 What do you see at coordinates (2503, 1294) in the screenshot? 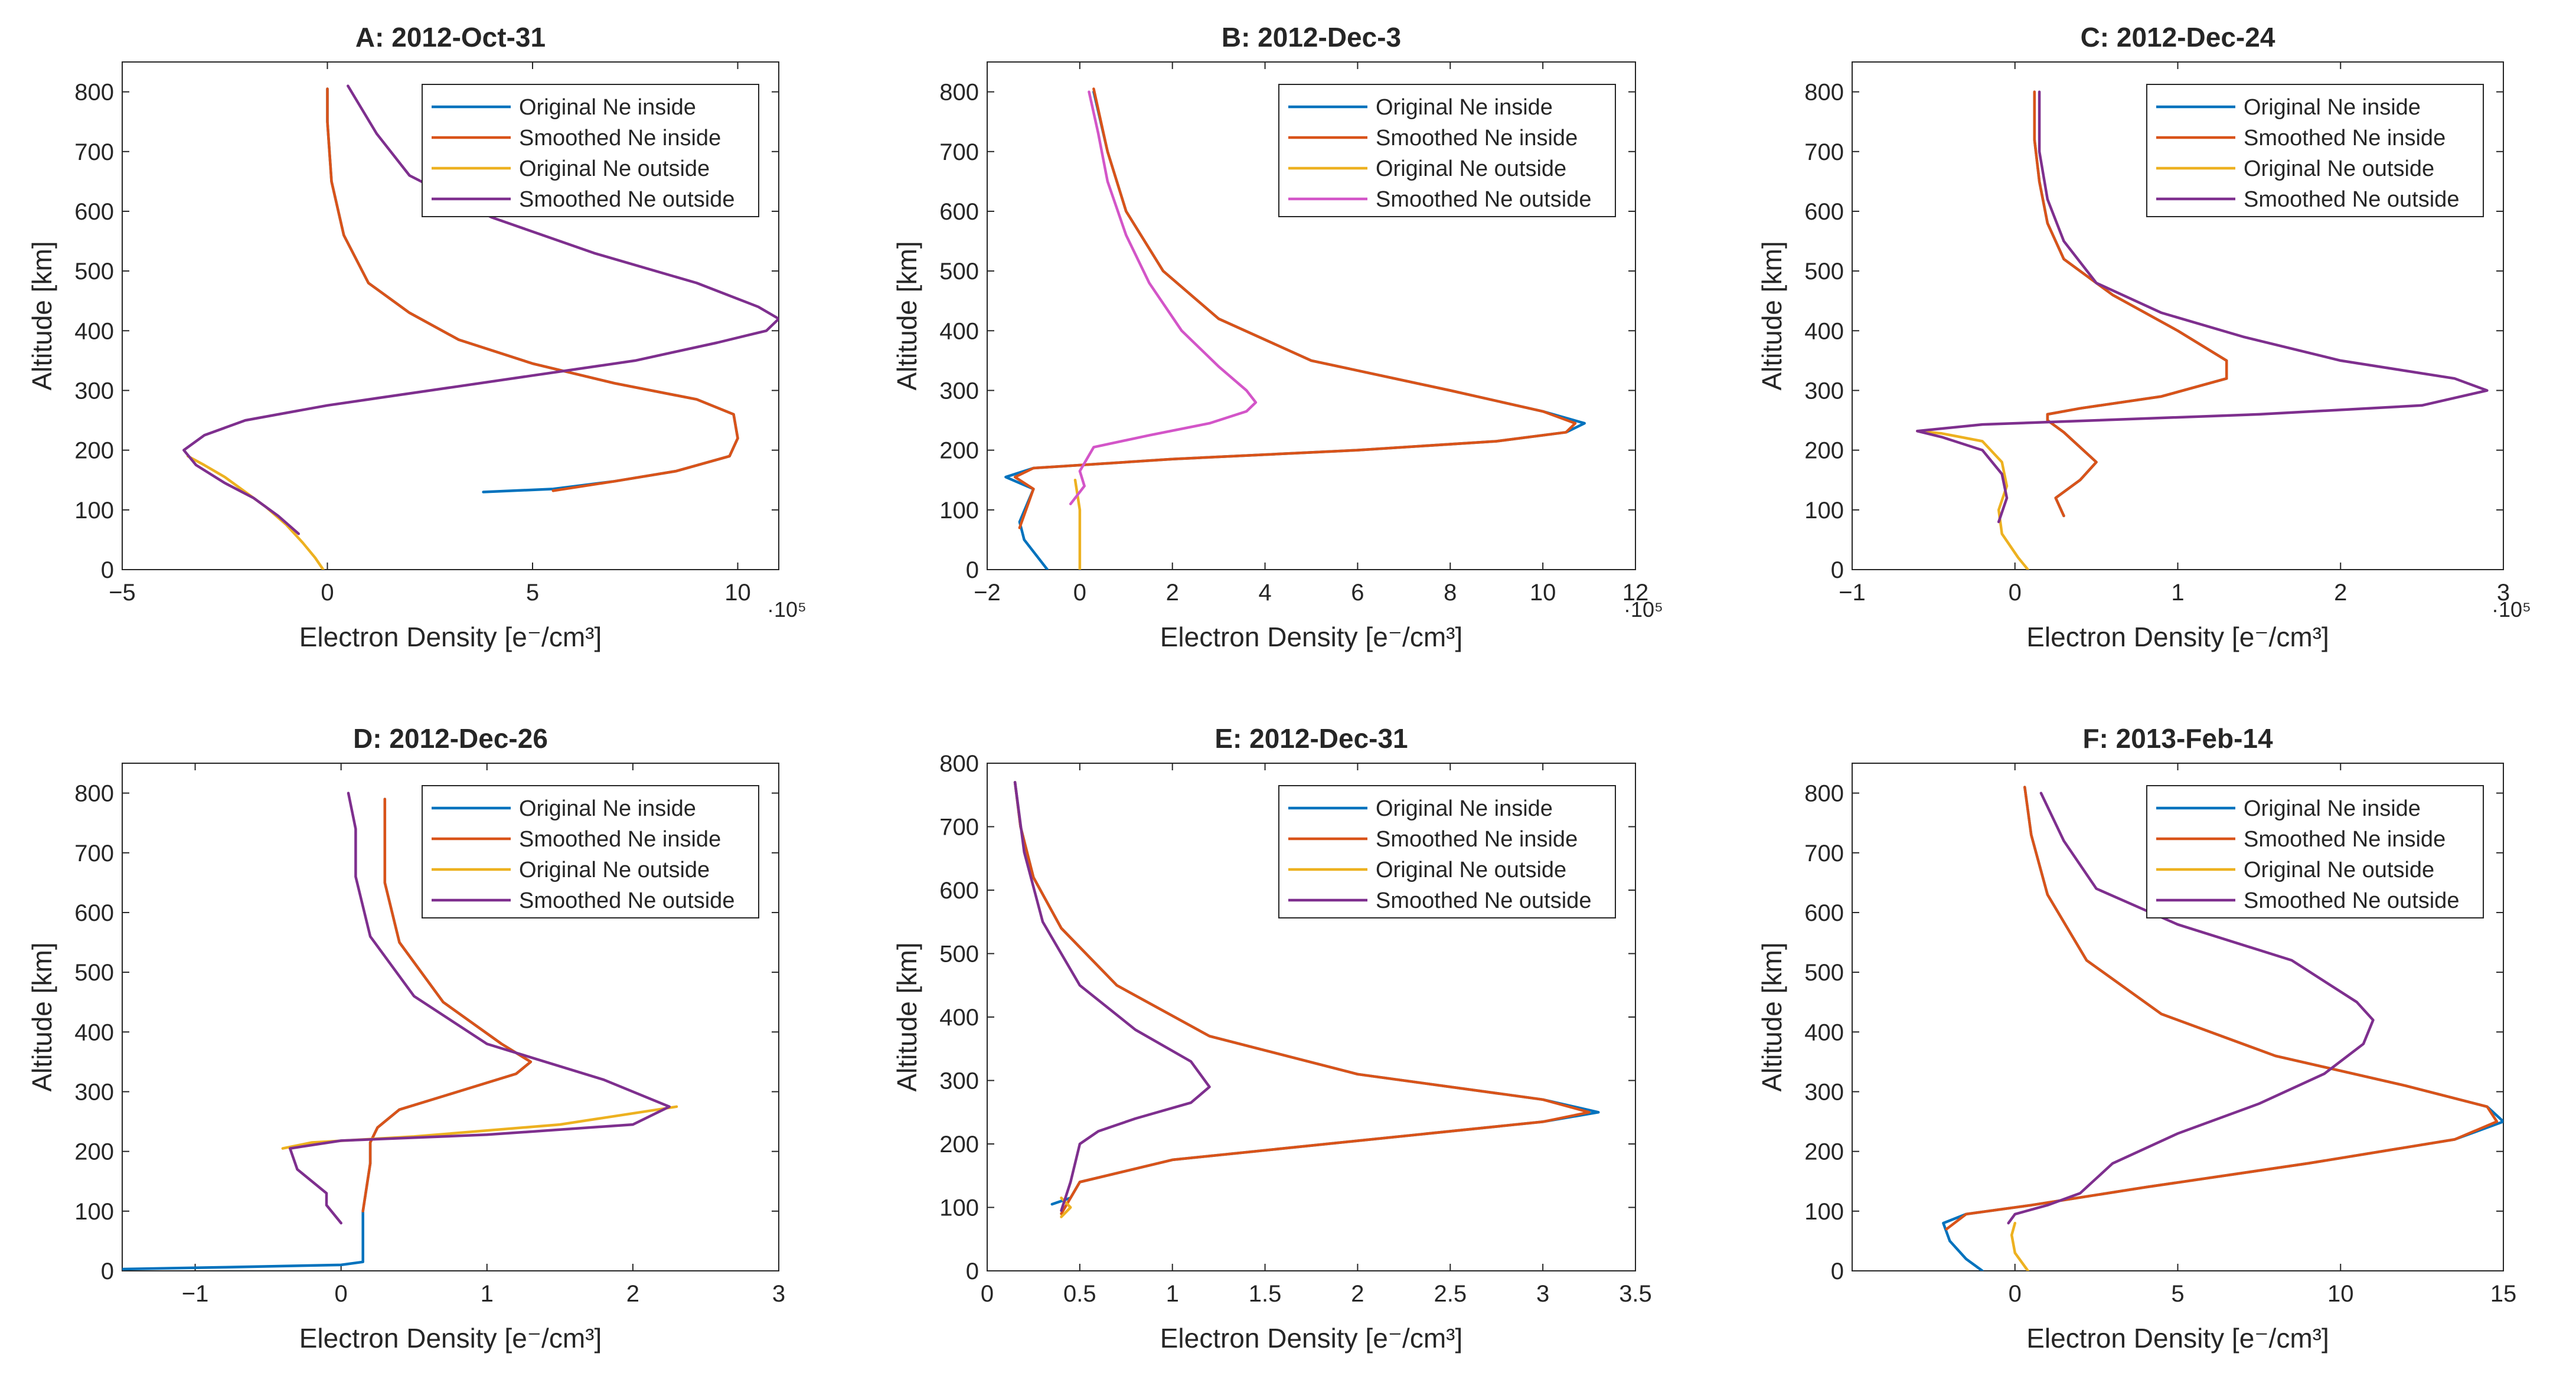
I see `x-tick-label: 15` at bounding box center [2503, 1294].